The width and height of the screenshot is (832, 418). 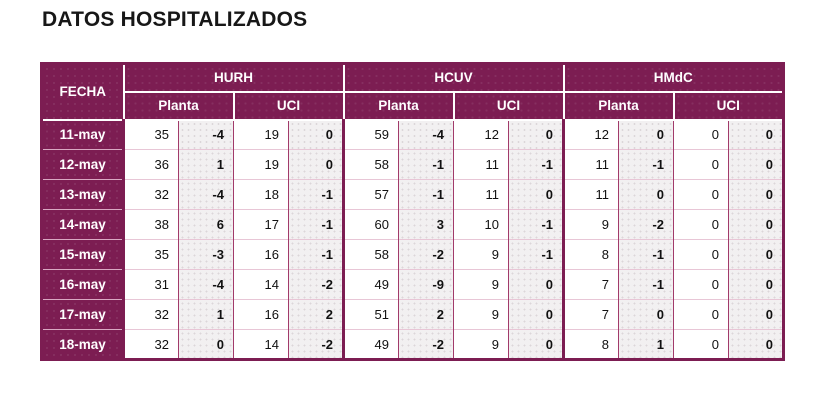 I want to click on value-cell: 17, so click(x=261, y=224).